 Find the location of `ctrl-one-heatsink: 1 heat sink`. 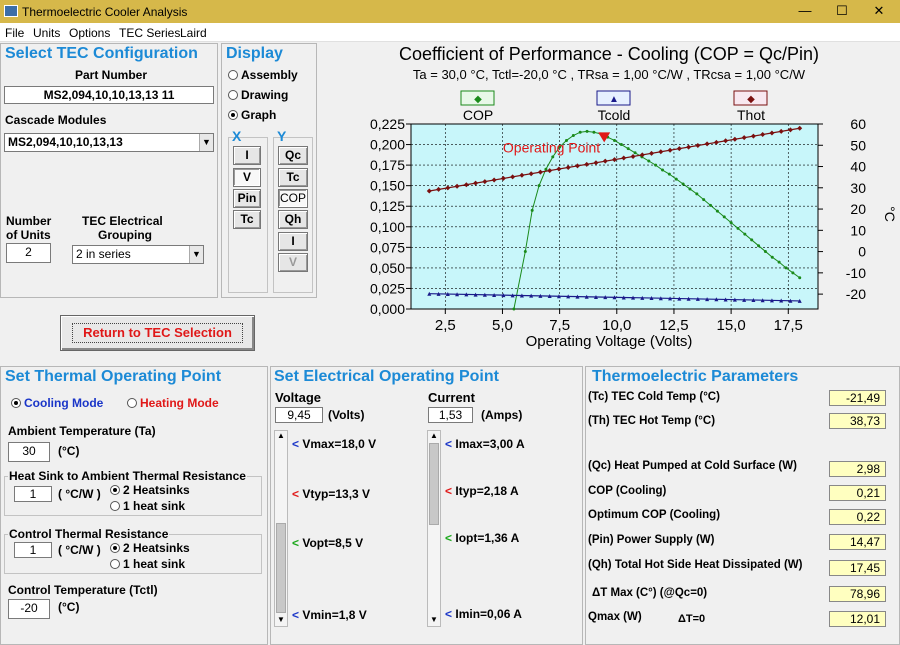

ctrl-one-heatsink: 1 heat sink is located at coordinates (147, 564).